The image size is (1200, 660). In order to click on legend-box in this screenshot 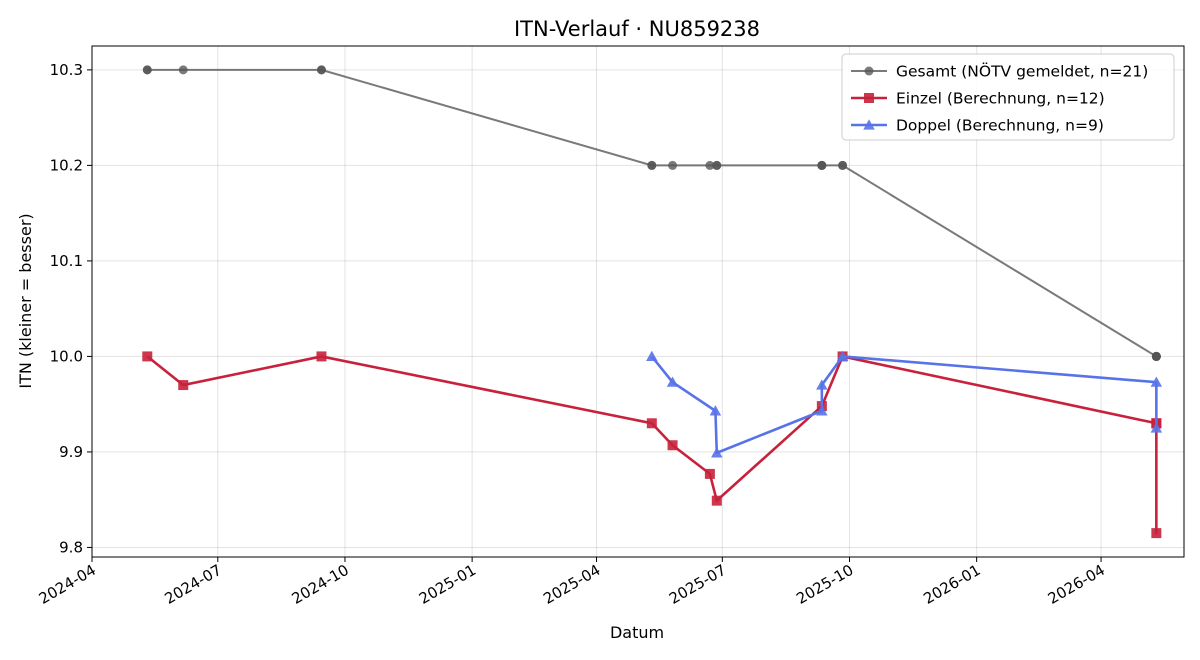, I will do `click(1008, 97)`.